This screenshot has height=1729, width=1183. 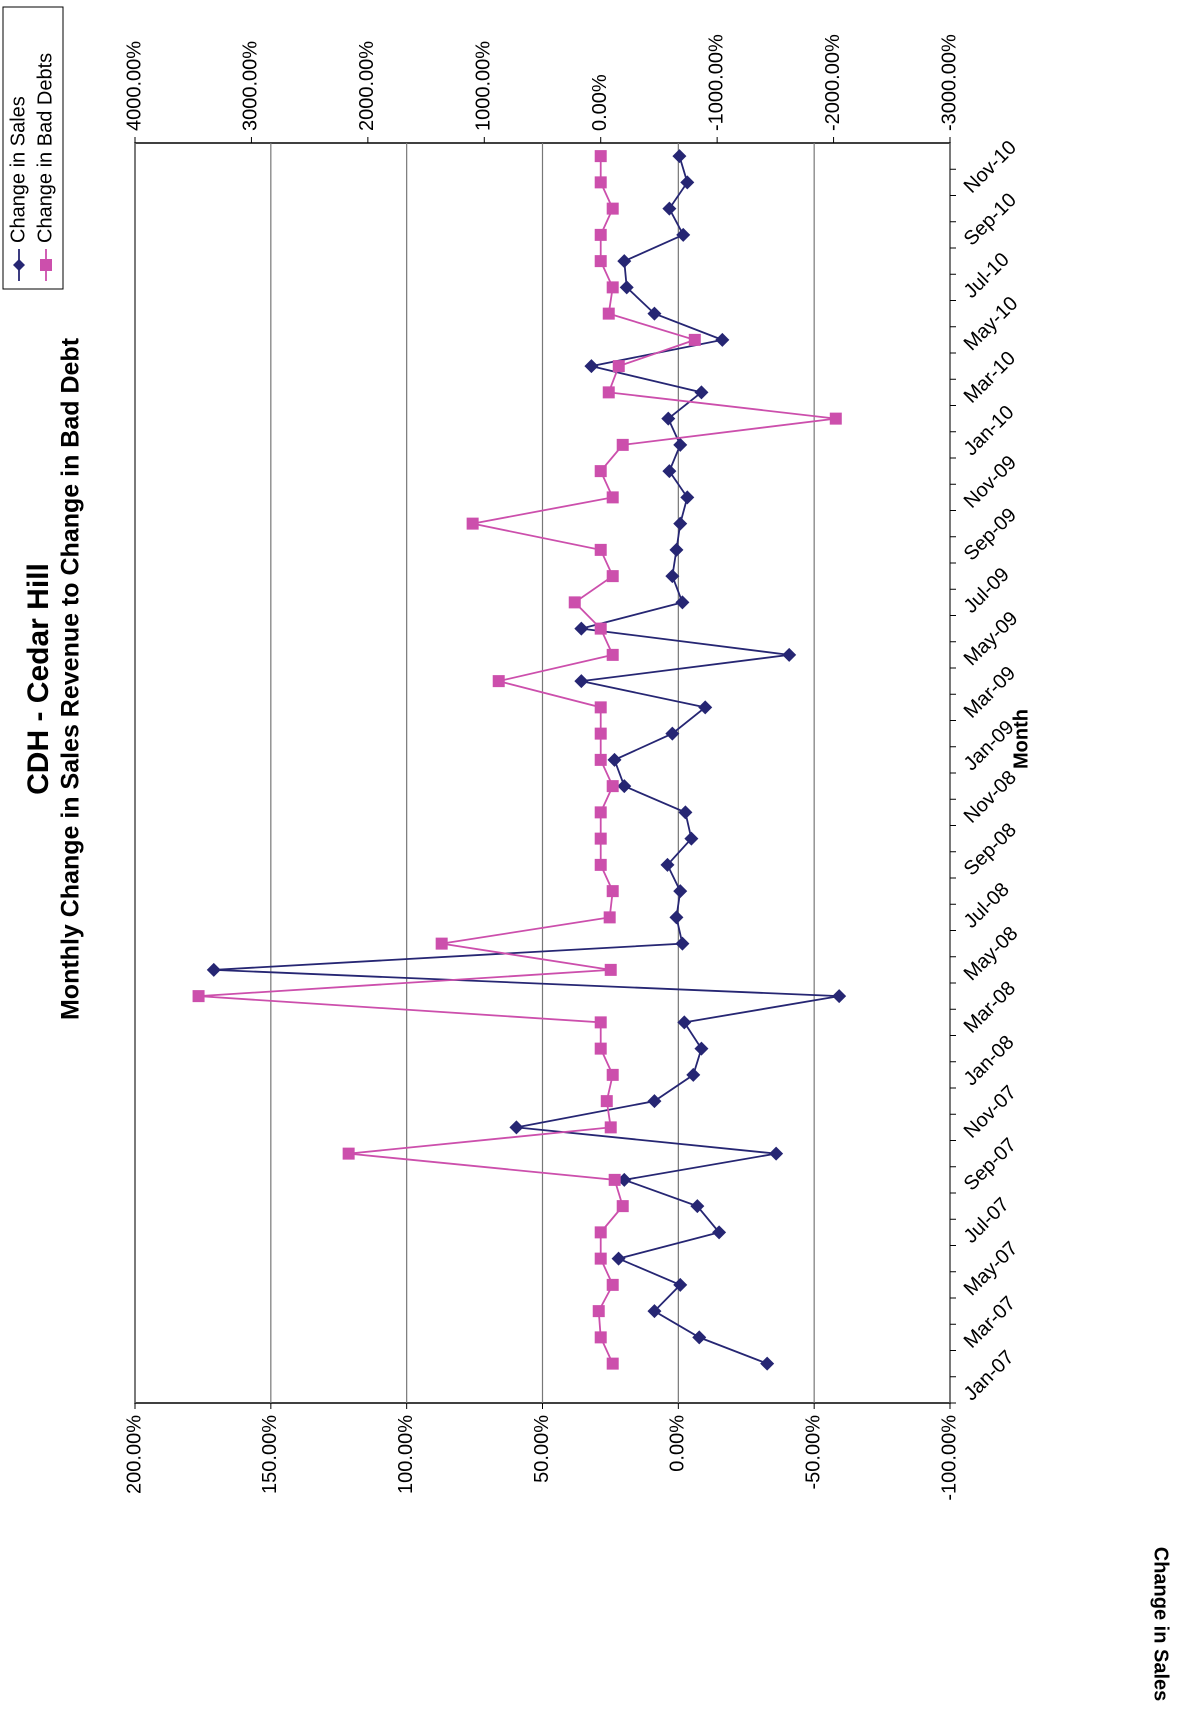 What do you see at coordinates (542, 1449) in the screenshot?
I see `y-tick-label: 50.00%` at bounding box center [542, 1449].